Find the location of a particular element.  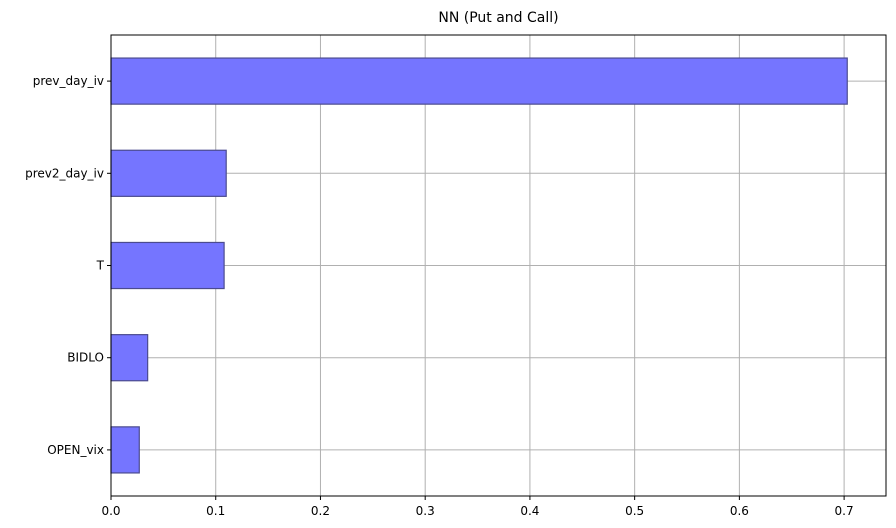

y-tick-label: OPEN_vix is located at coordinates (75, 450).